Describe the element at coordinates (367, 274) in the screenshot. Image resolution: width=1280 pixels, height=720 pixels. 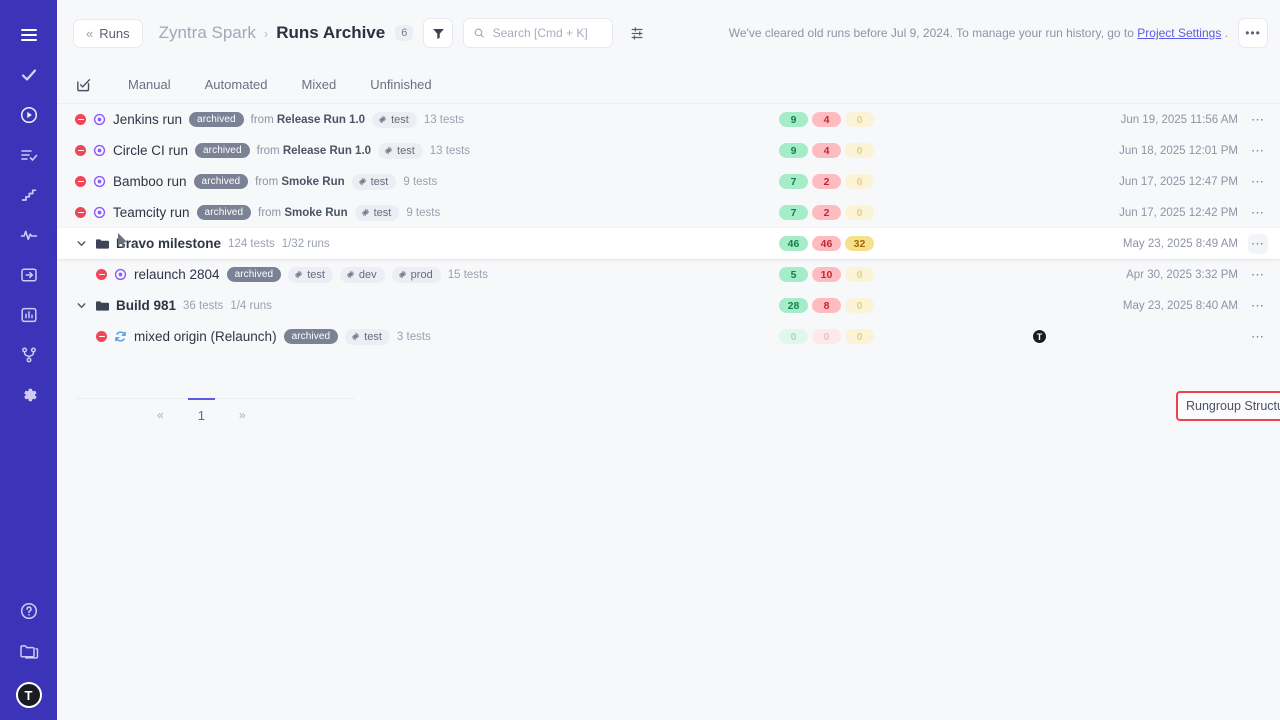
I see `tag-label: dev` at that location.